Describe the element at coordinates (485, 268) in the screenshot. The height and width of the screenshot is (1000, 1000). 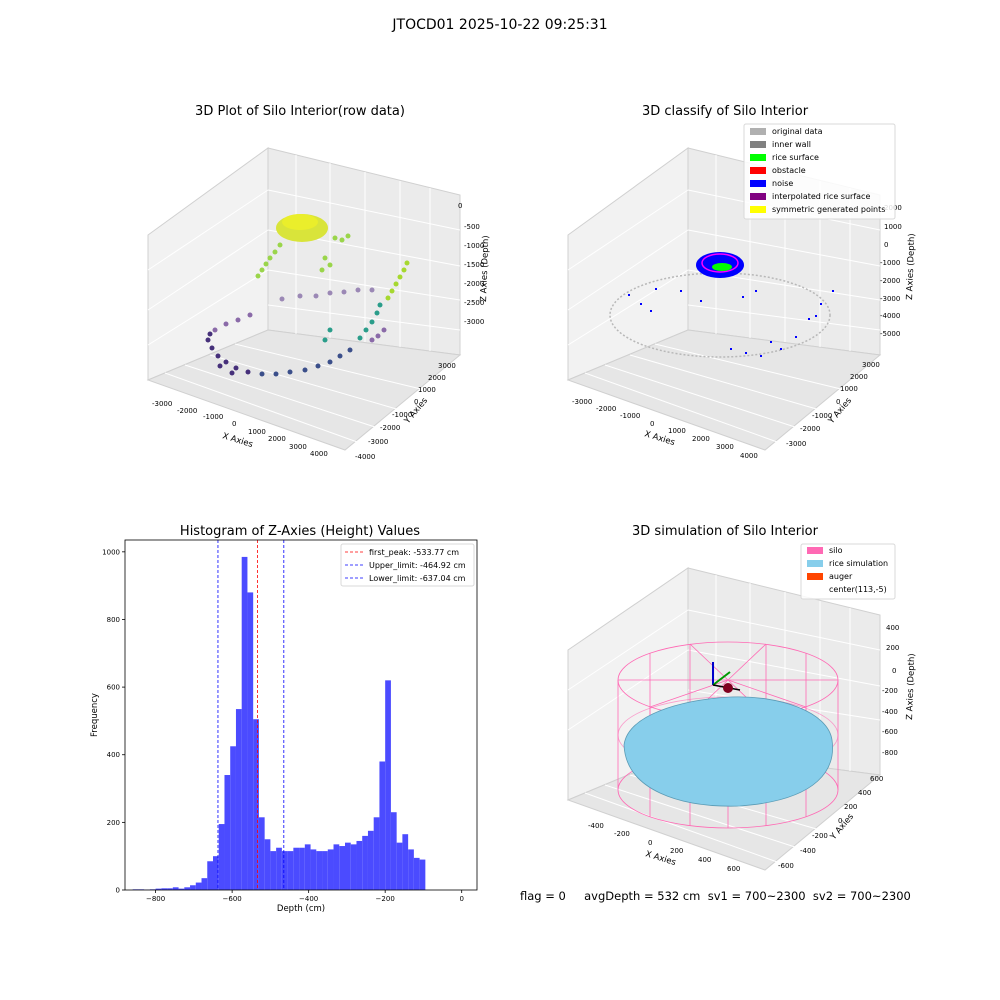
I see `raw-zlabel: Z Axies (Depth)` at that location.